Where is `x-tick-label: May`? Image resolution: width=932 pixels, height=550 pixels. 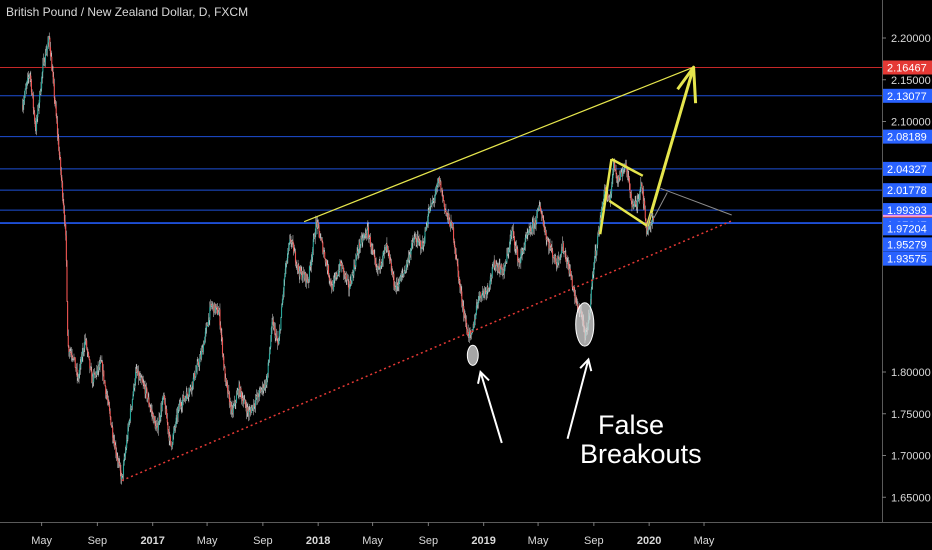 x-tick-label: May is located at coordinates (372, 541).